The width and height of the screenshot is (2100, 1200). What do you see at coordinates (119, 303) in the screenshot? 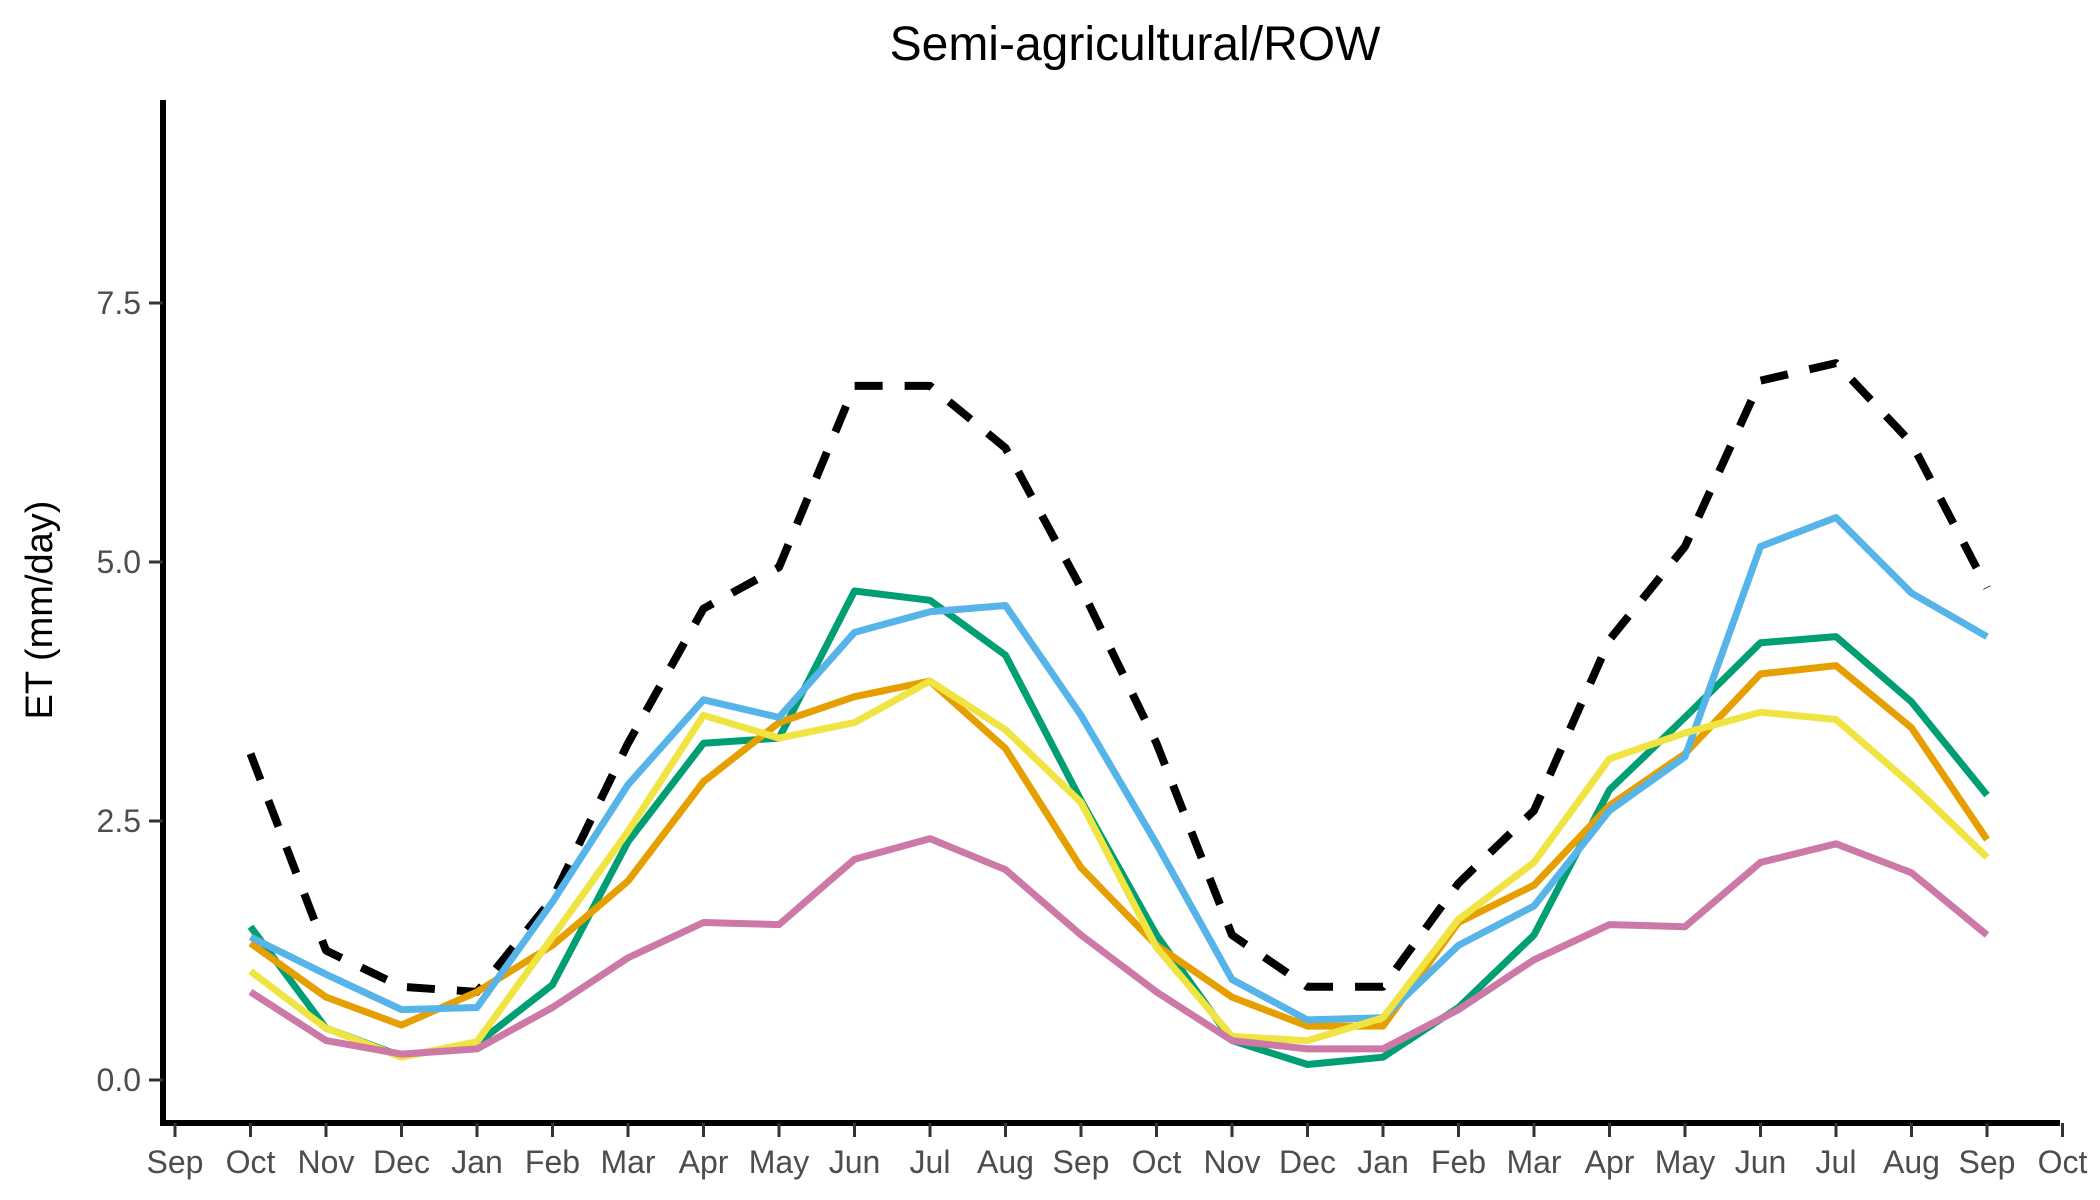
I see `y-tick-label: 7.5` at bounding box center [119, 303].